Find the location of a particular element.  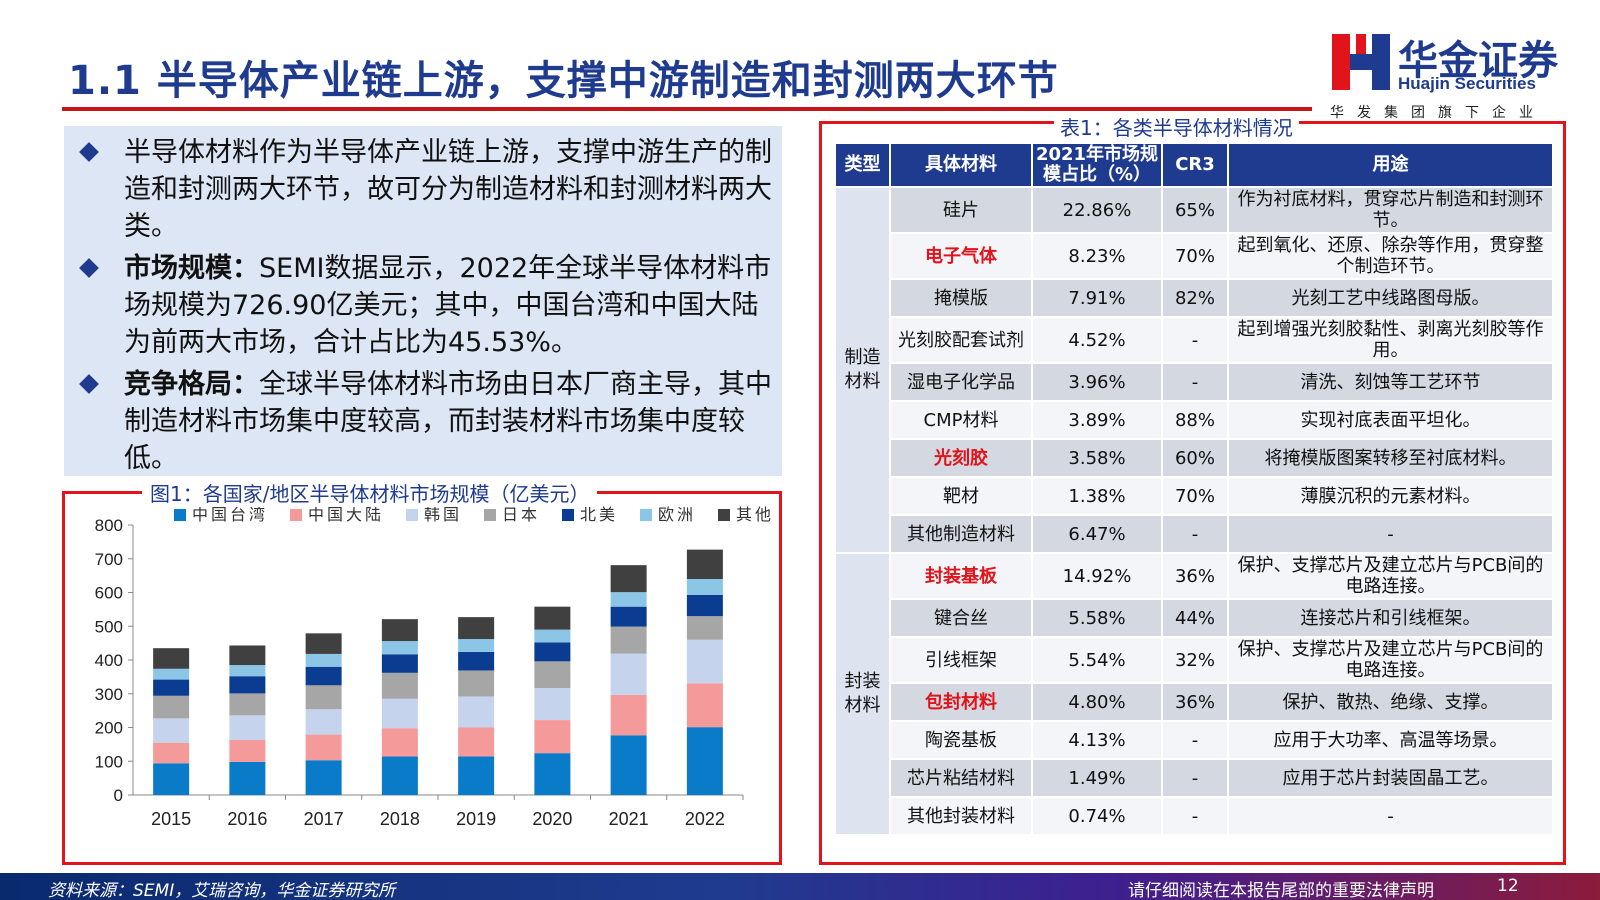

legend-label: 韩国 is located at coordinates (443, 514).